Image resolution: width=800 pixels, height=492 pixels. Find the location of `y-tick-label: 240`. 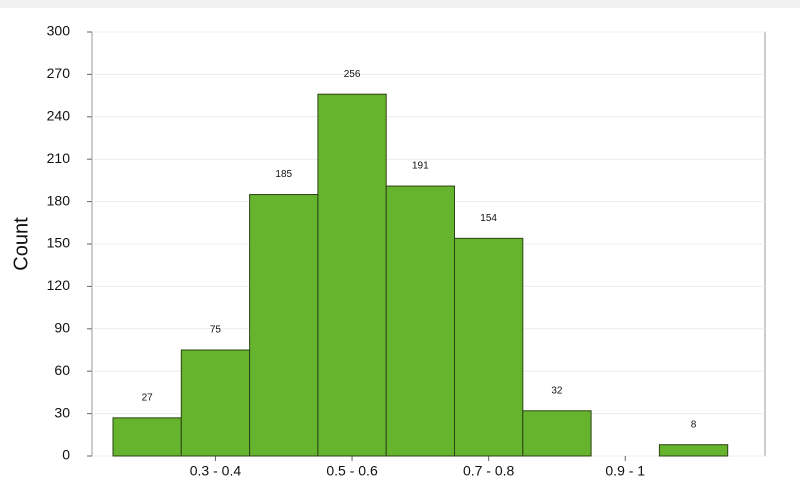

y-tick-label: 240 is located at coordinates (59, 116).